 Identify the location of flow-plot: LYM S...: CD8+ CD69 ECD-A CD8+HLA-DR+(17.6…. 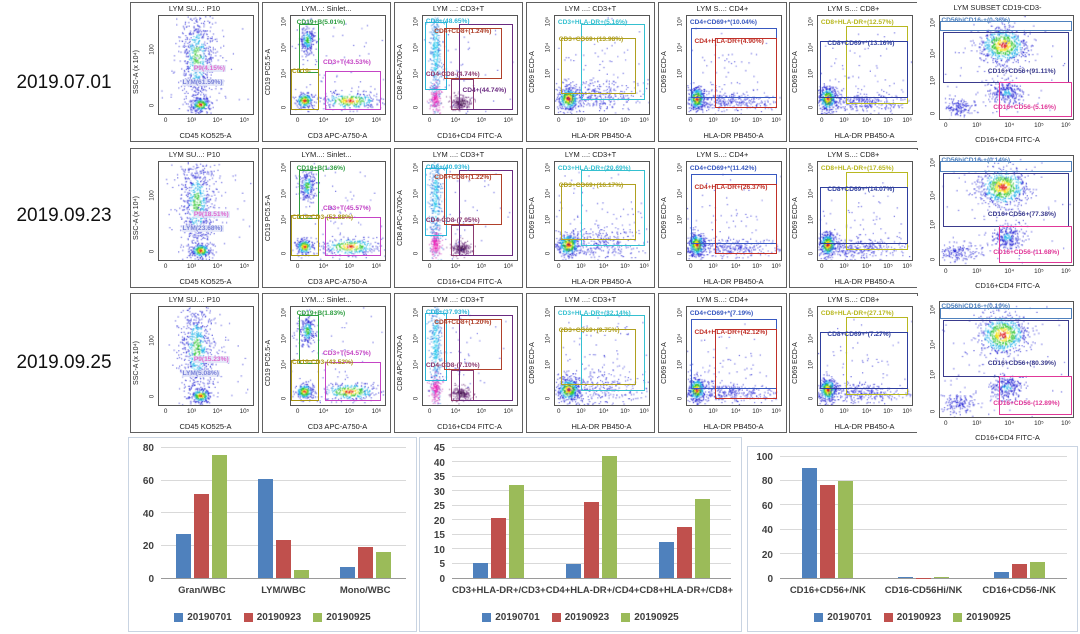
(853, 218).